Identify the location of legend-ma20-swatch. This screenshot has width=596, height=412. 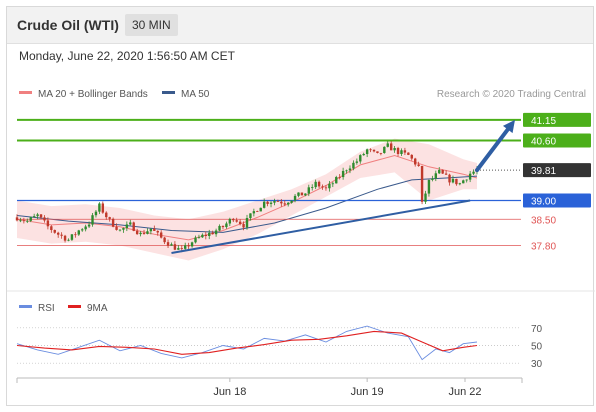
(25, 92).